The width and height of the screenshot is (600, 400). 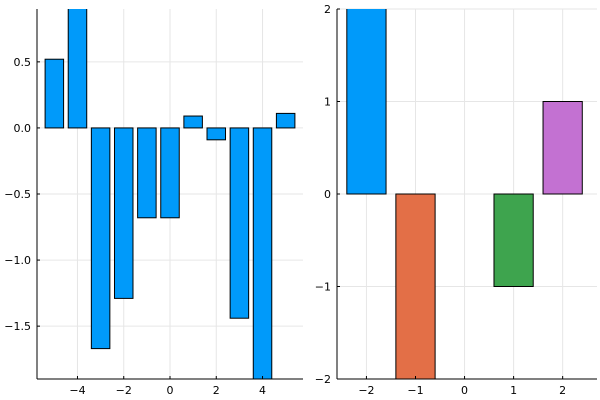 What do you see at coordinates (17, 326) in the screenshot?
I see `left-y-tick-label: −1.5` at bounding box center [17, 326].